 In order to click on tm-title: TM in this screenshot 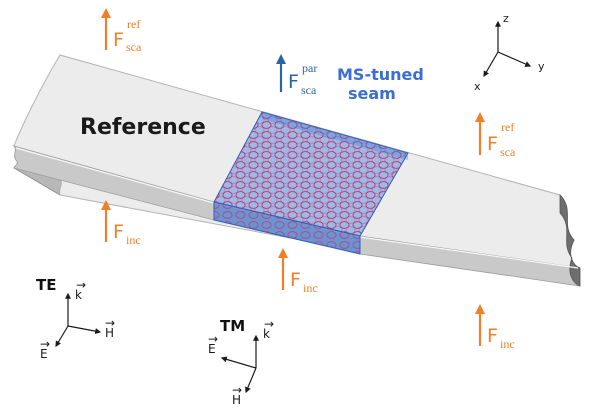, I will do `click(232, 326)`.